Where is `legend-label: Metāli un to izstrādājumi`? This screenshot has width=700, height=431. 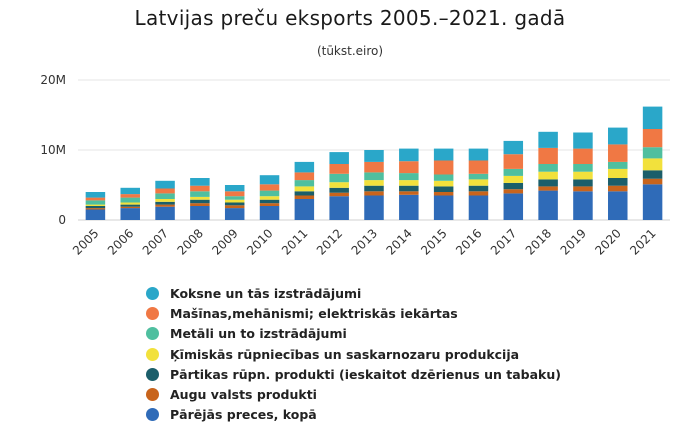
legend-label: Metāli un to izstrādājumi is located at coordinates (258, 334).